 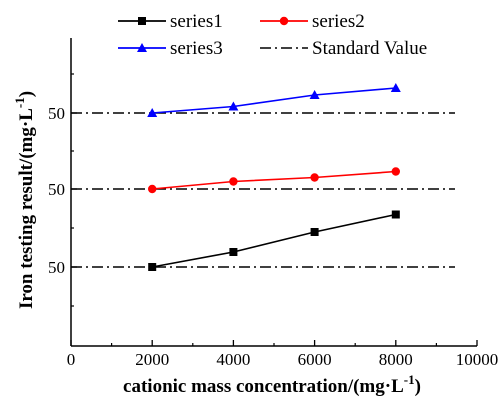 What do you see at coordinates (274, 100) in the screenshot?
I see `series3-line` at bounding box center [274, 100].